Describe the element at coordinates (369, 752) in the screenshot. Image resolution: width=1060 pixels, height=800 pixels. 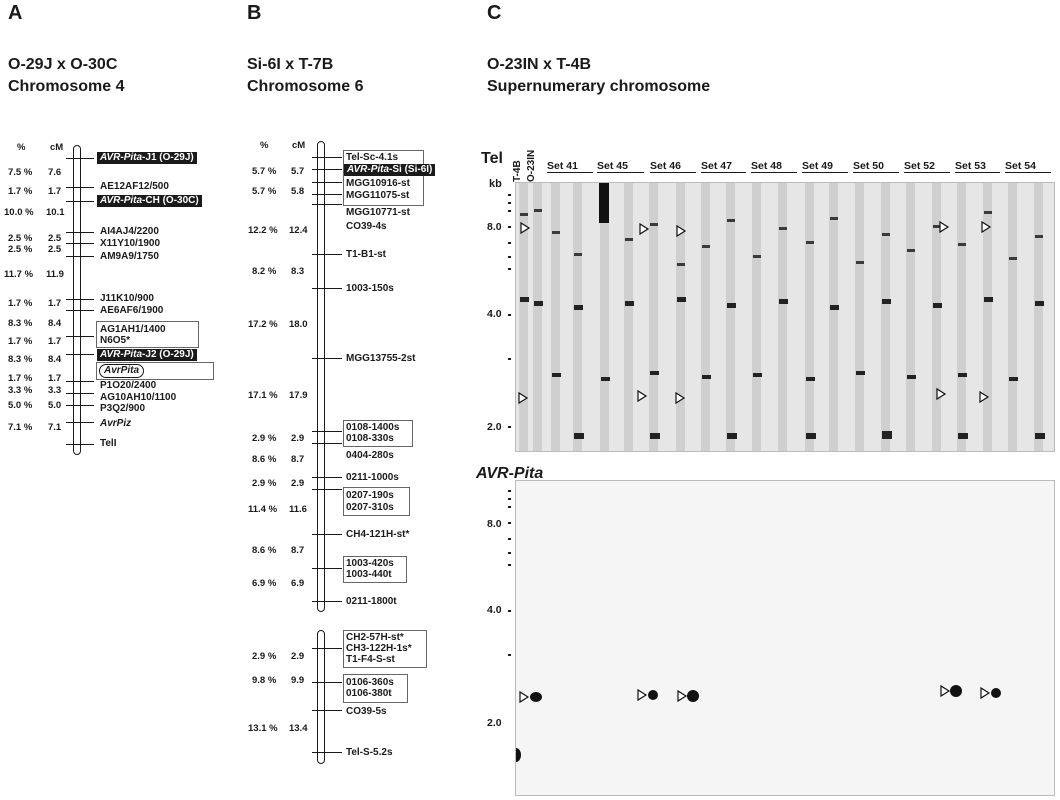
I see `marker-label: Tel-S-5.2s` at that location.